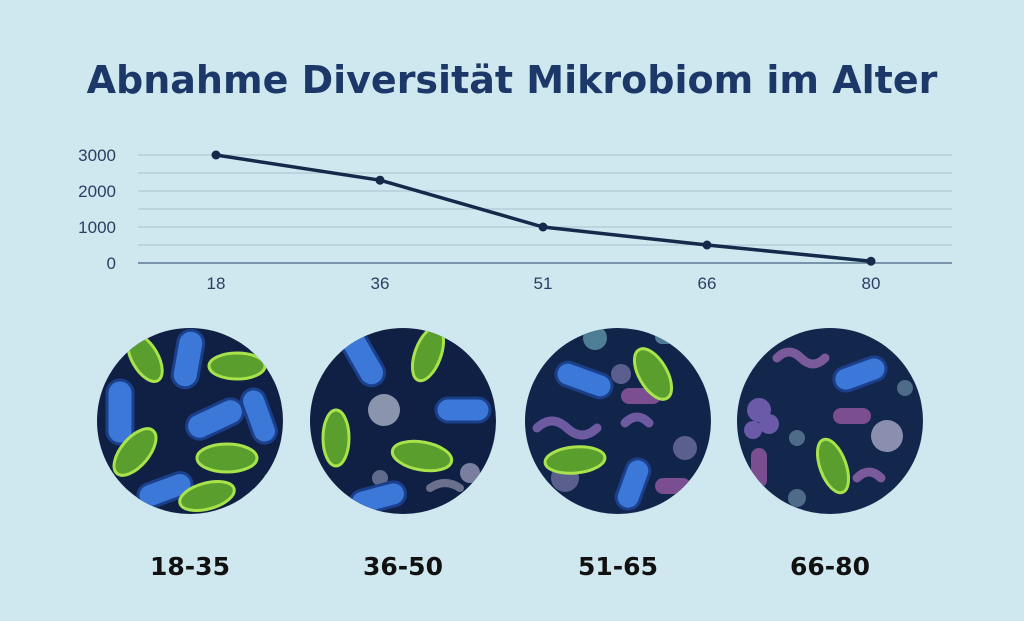 This screenshot has height=621, width=1024. I want to click on y-tick-label: 0, so click(111, 263).